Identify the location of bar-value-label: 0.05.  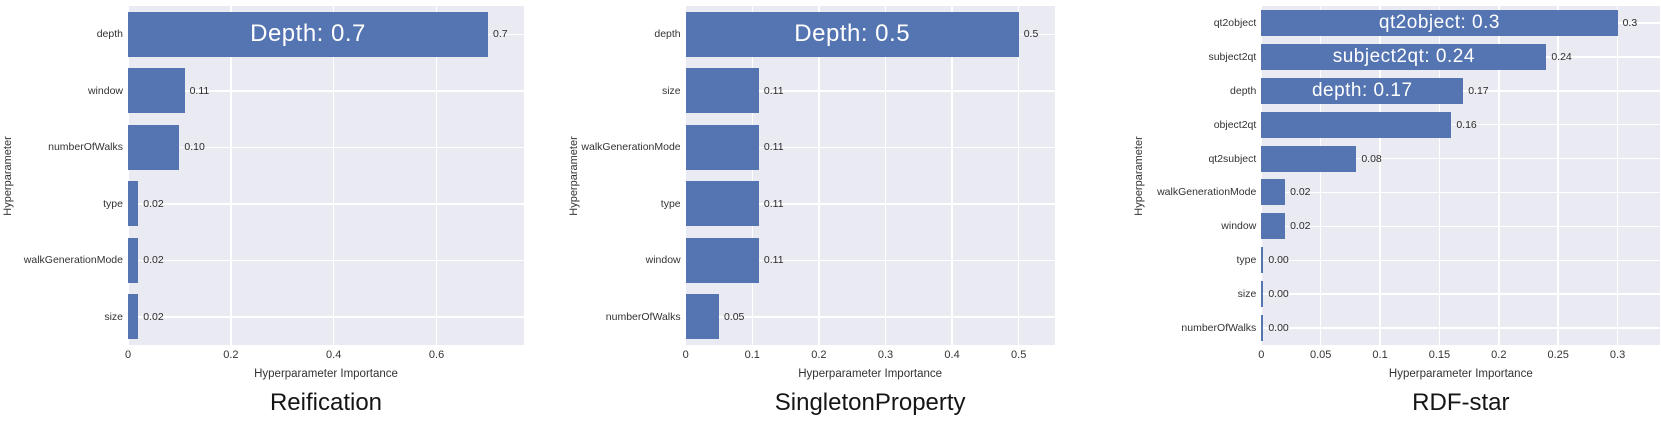
(734, 316).